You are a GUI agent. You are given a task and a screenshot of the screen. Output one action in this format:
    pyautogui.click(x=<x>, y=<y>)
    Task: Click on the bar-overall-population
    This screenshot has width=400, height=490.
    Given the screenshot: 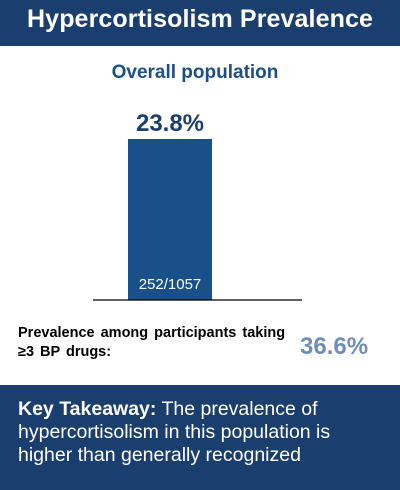 What is the action you would take?
    pyautogui.click(x=170, y=219)
    